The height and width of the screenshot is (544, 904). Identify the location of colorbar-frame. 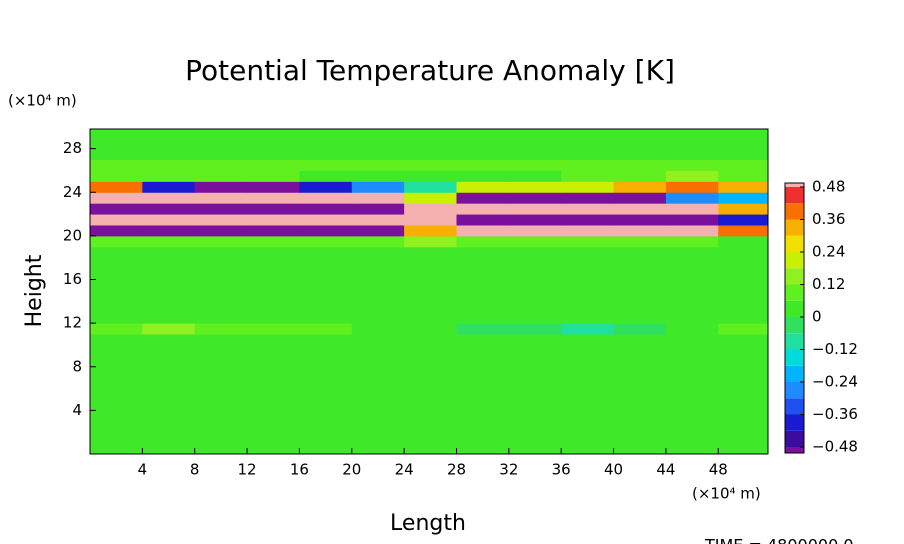
(794, 318).